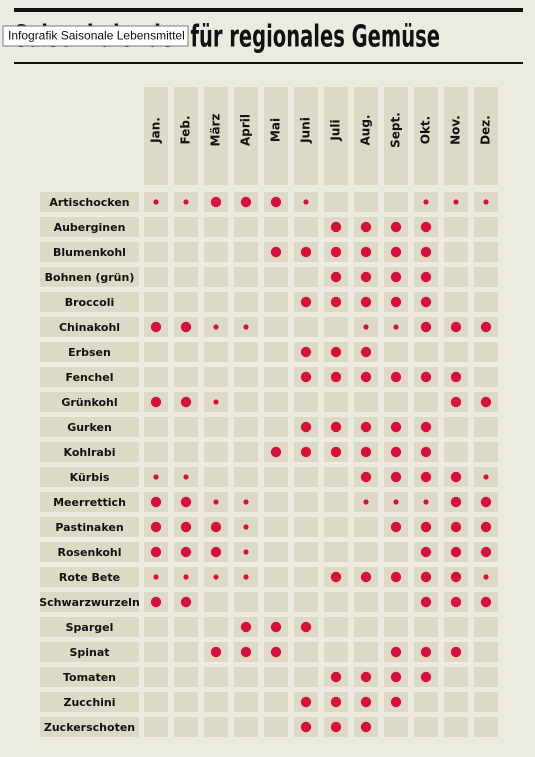 This screenshot has height=757, width=535. I want to click on vegetable-name: Bohnen (grün), so click(90, 277).